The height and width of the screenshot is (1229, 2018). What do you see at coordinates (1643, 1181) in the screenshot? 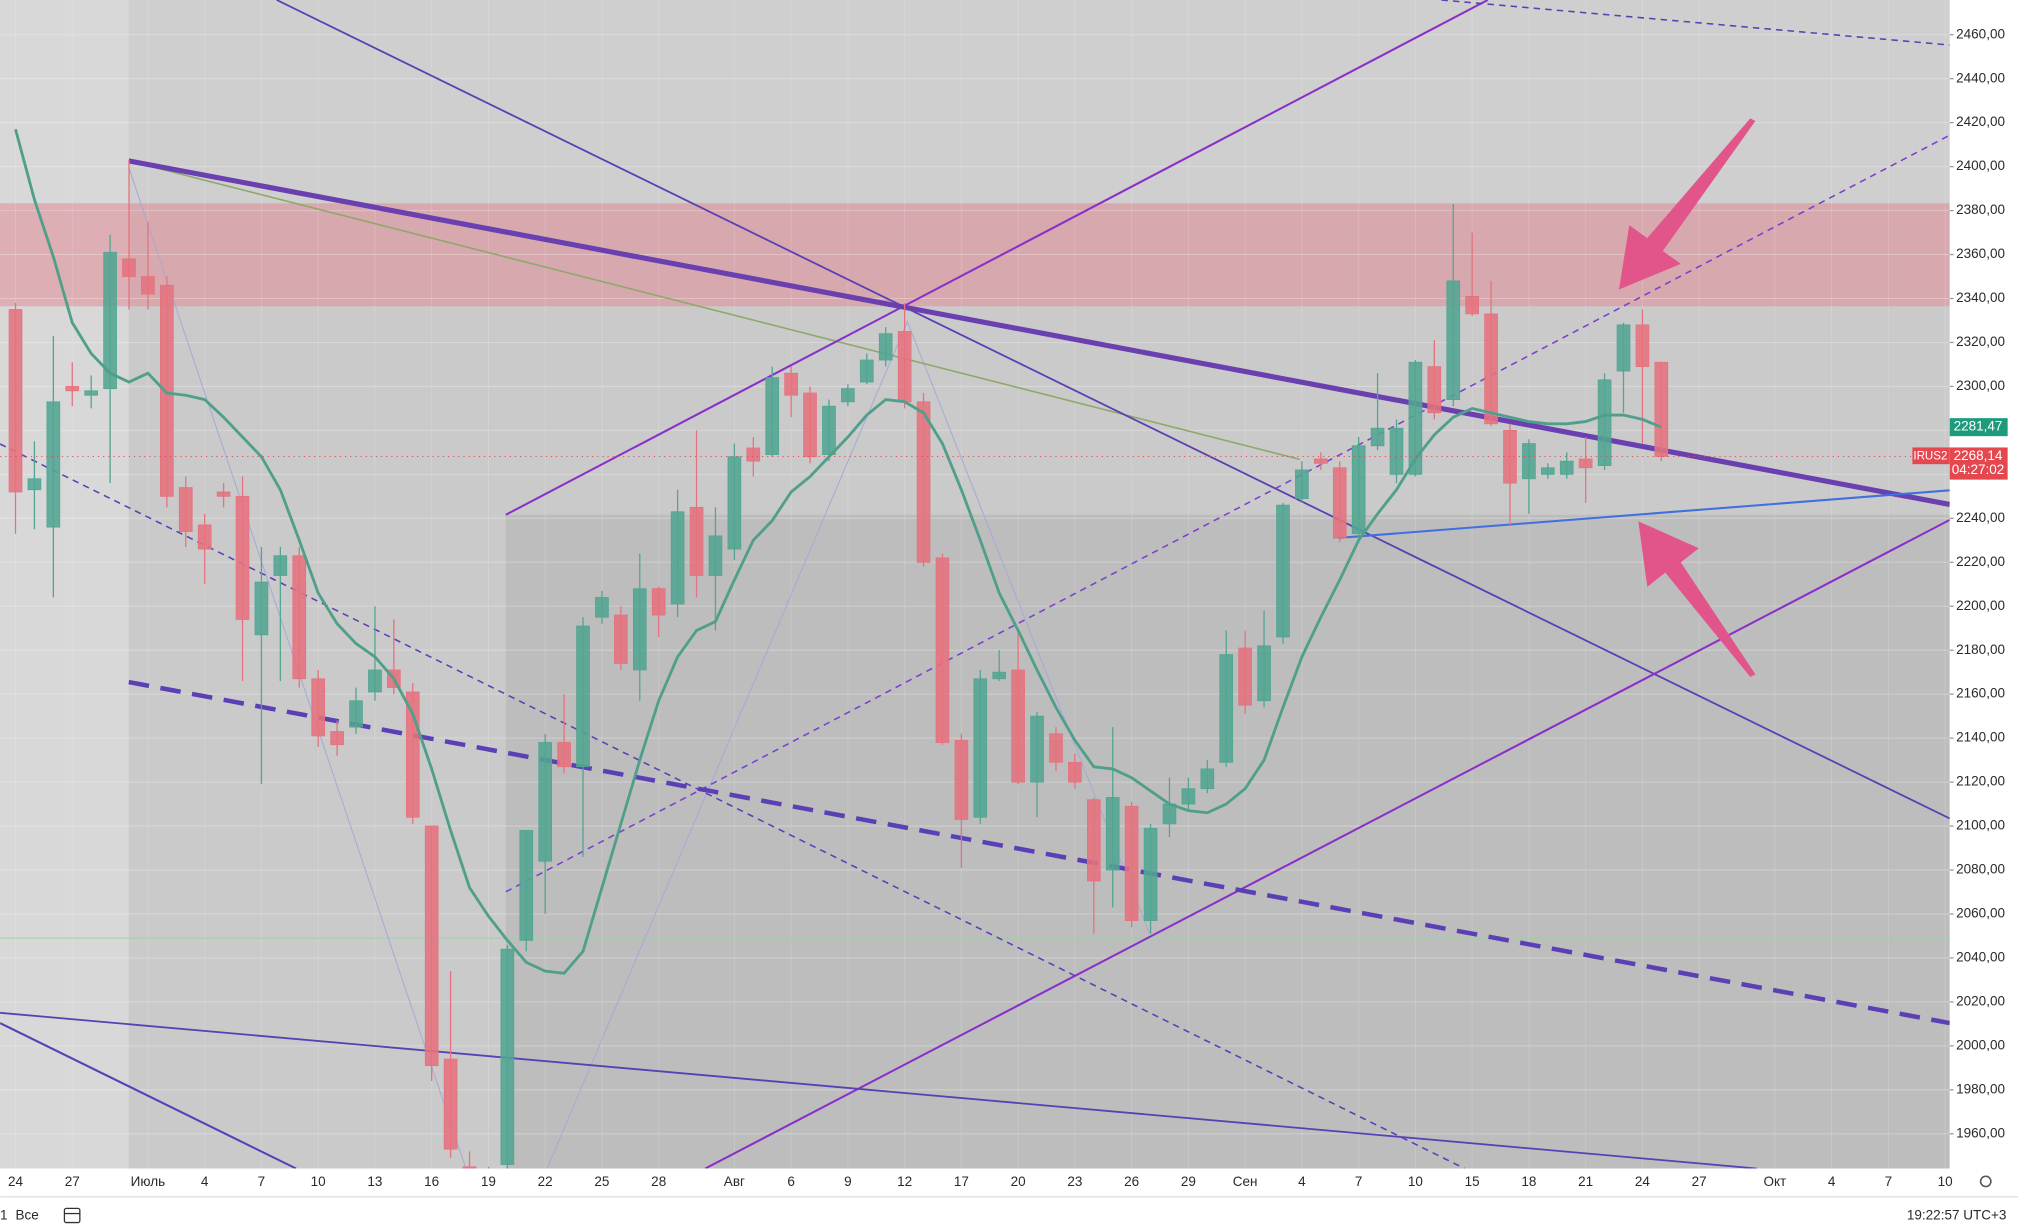
I see `x-tick-label: 24` at bounding box center [1643, 1181].